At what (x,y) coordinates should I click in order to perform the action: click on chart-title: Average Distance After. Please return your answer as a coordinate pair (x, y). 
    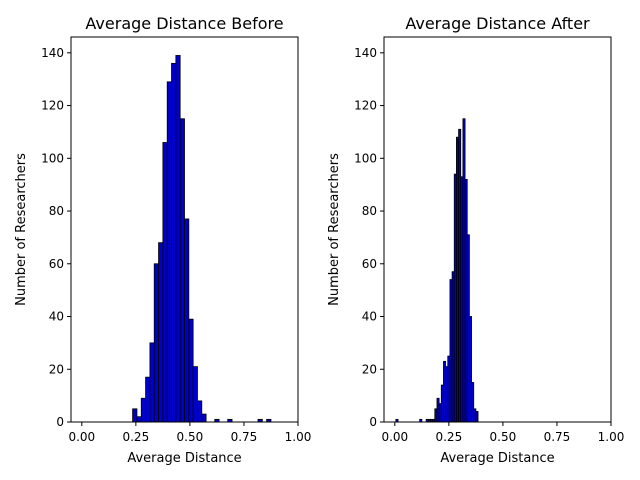
    Looking at the image, I should click on (497, 23).